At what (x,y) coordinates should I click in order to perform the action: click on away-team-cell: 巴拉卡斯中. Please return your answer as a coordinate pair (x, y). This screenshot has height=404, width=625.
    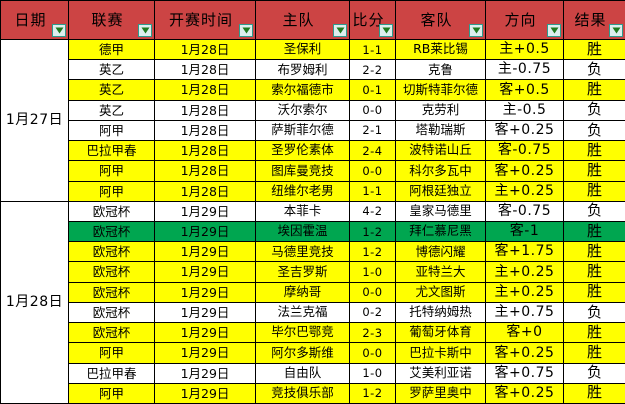
    Looking at the image, I should click on (440, 353).